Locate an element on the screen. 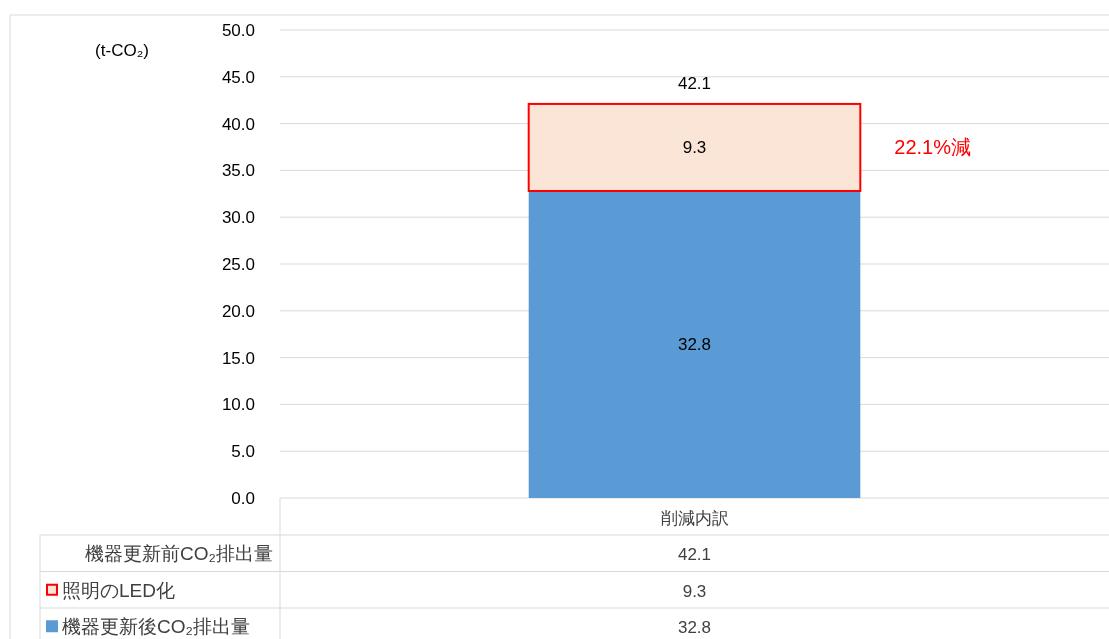  y-tick-label: 50.0 is located at coordinates (238, 30).